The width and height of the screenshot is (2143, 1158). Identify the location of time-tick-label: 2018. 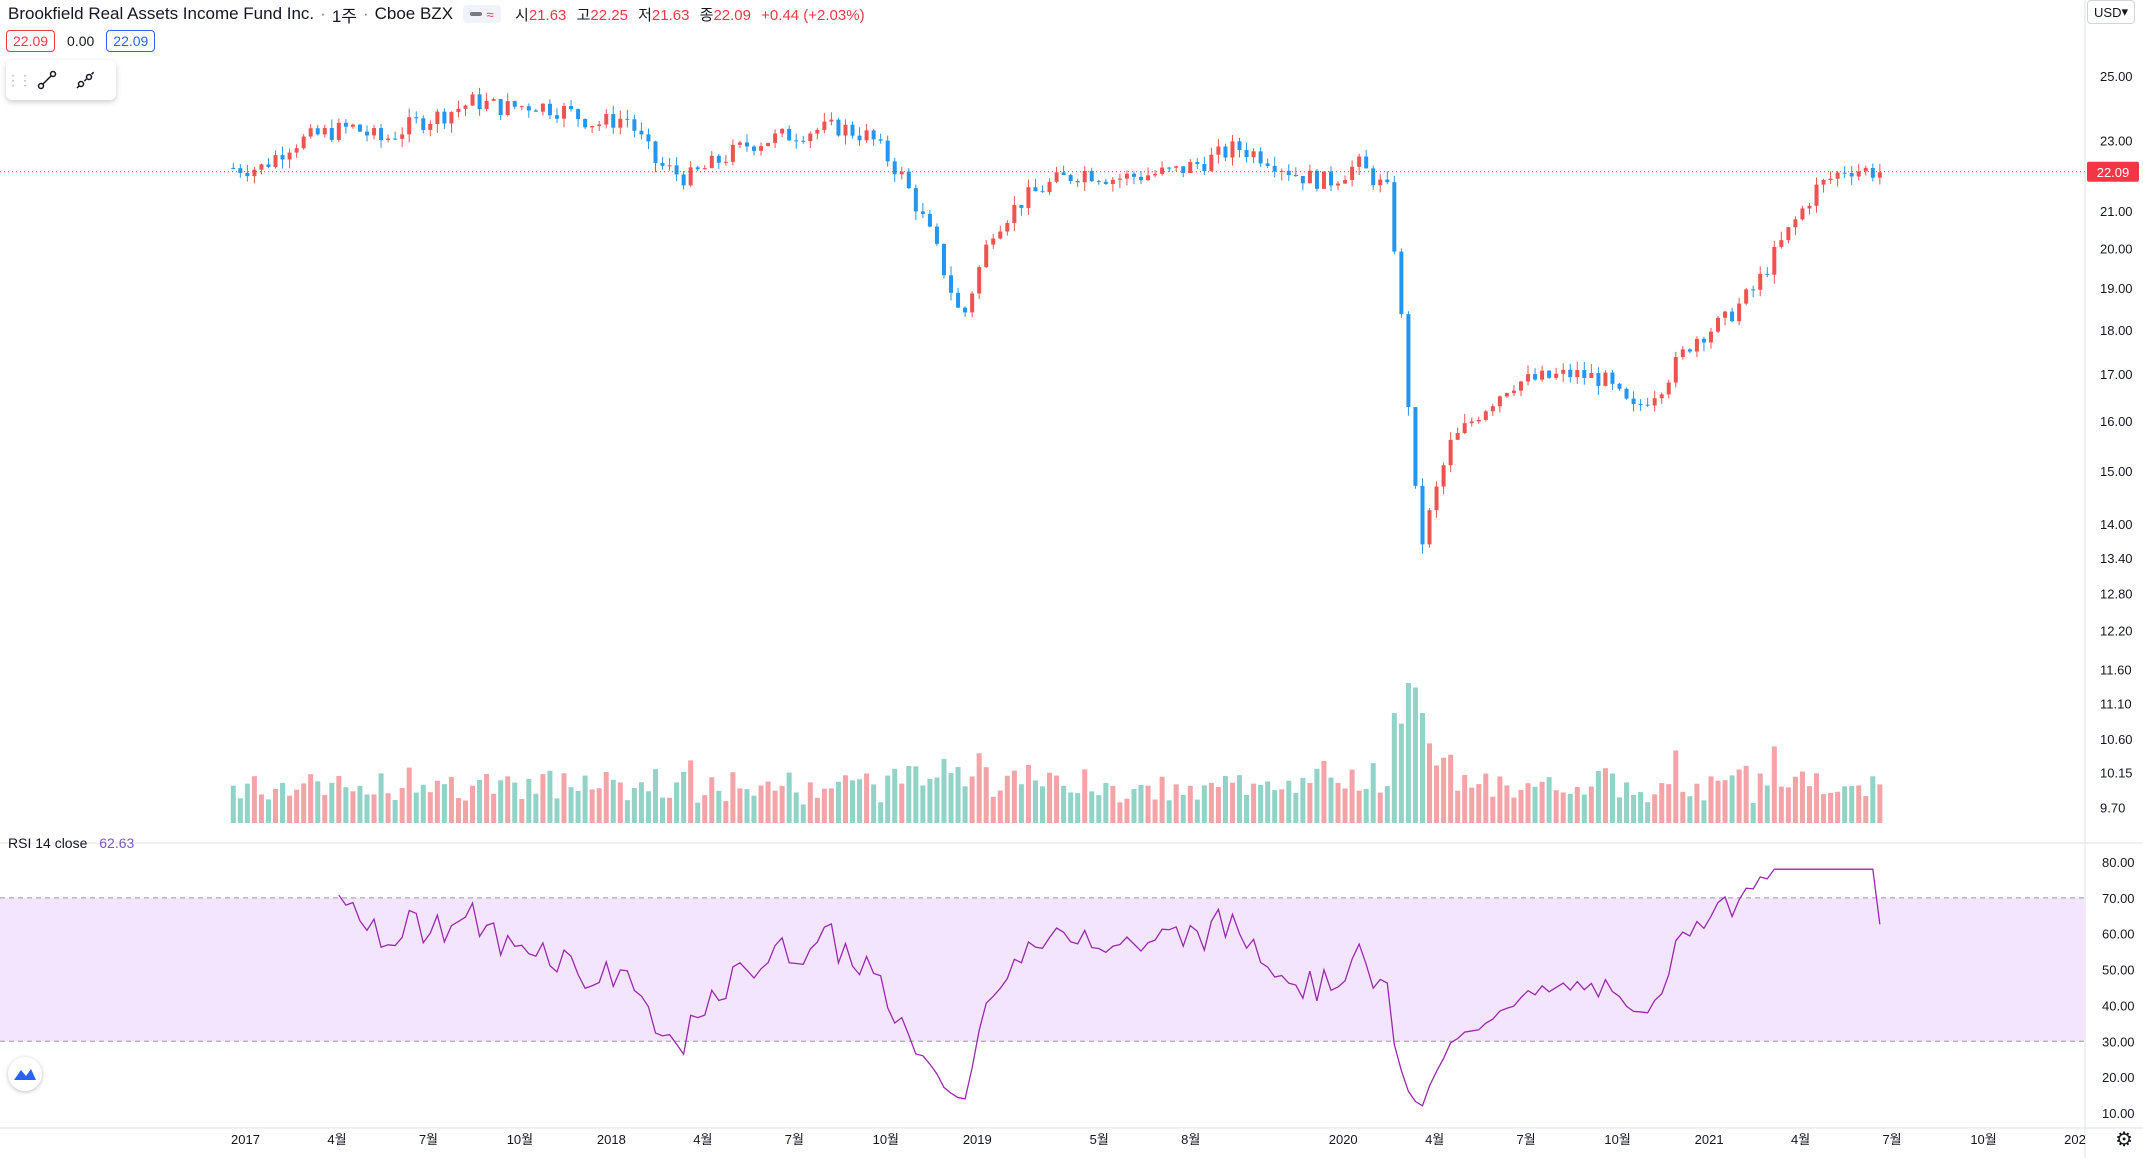
(611, 1139).